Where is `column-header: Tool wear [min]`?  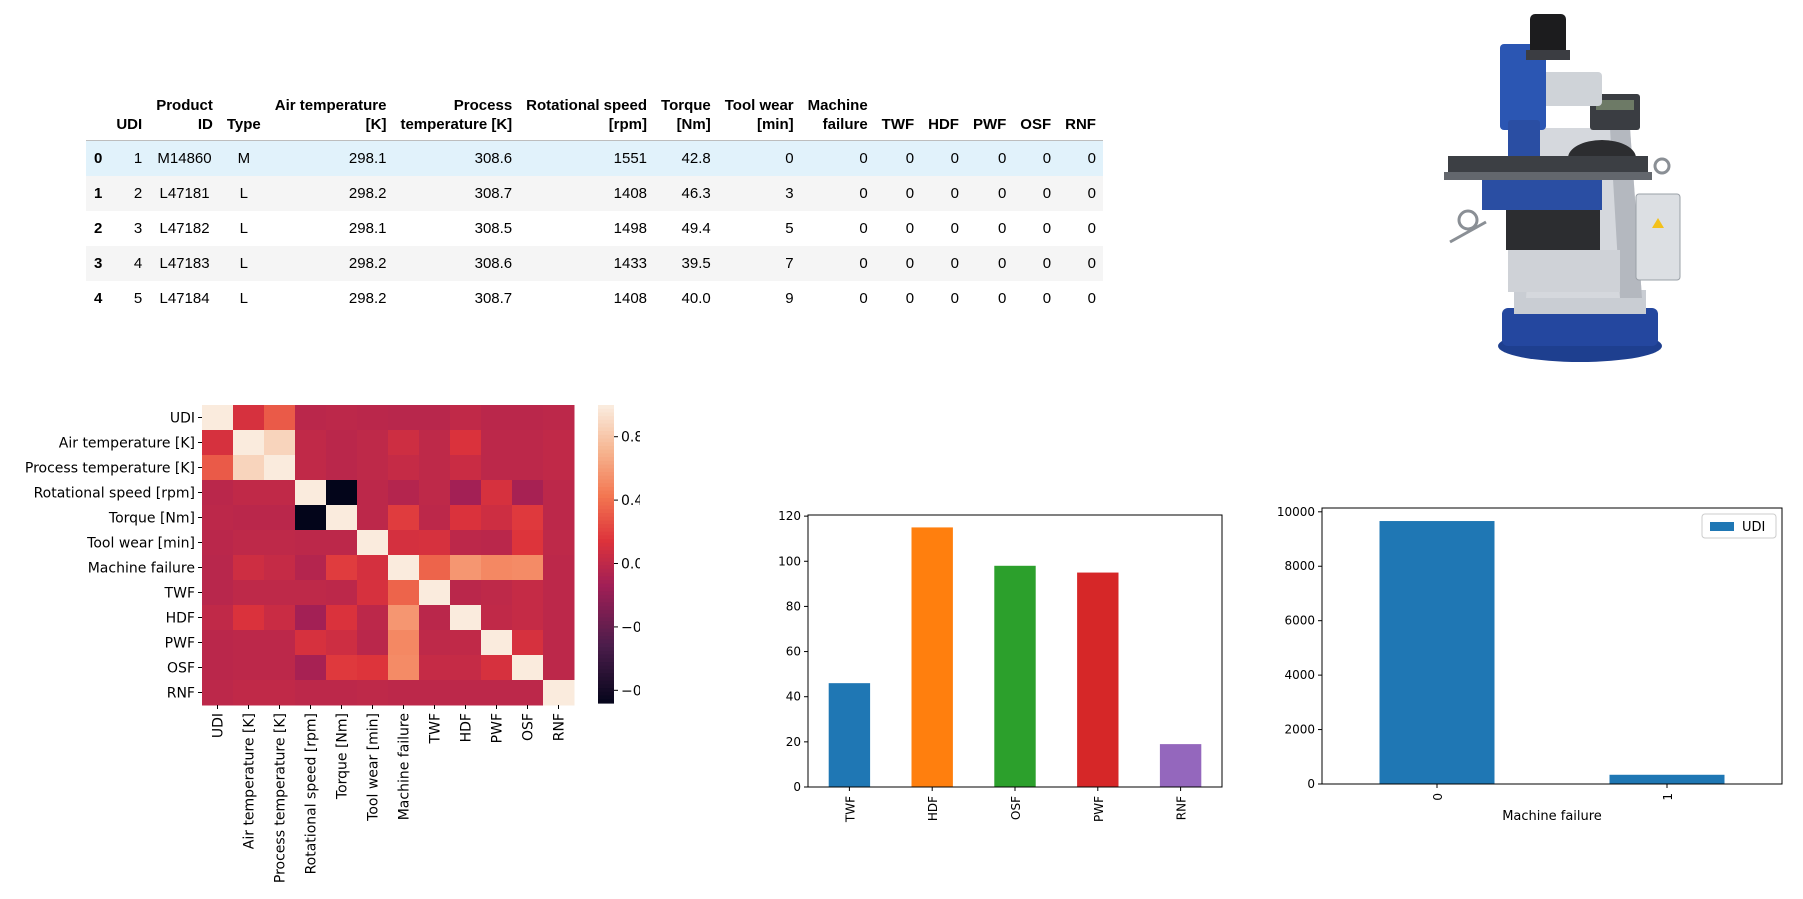 column-header: Tool wear [min] is located at coordinates (759, 112).